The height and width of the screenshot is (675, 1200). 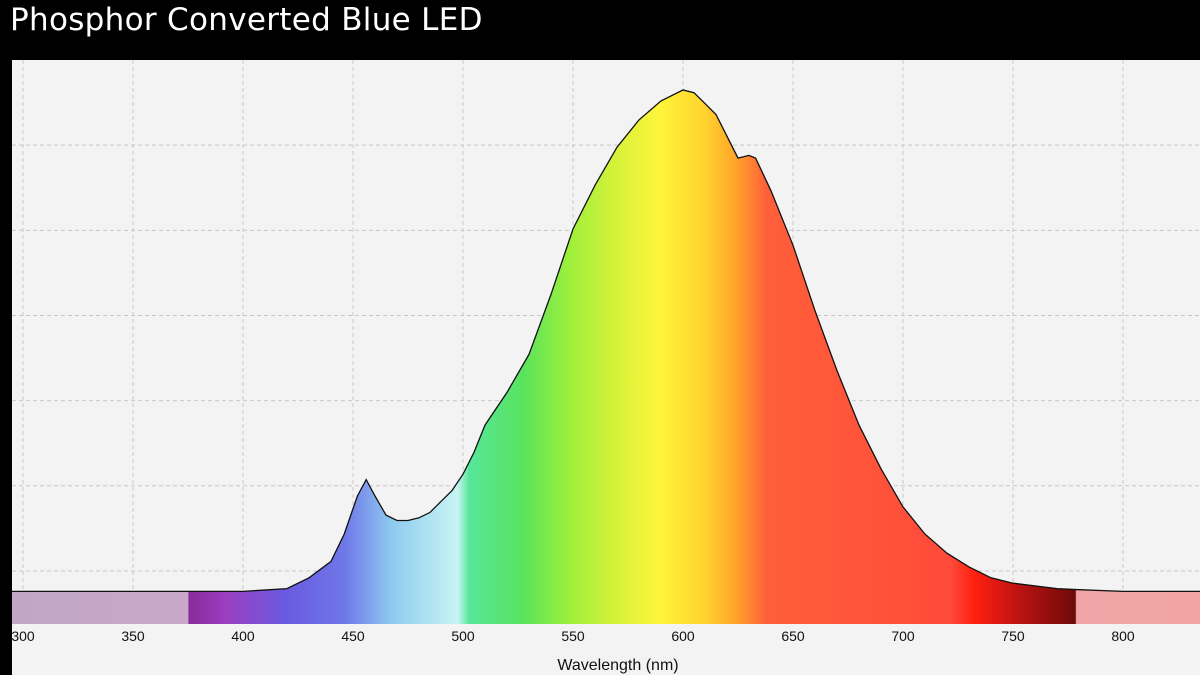 I want to click on x-tick-label: 700, so click(x=903, y=636).